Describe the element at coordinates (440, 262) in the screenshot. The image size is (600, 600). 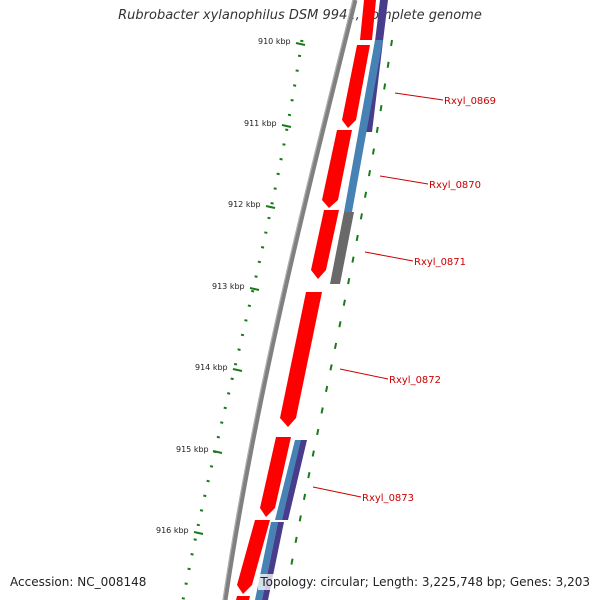
I see `gene-label-0871: Rxyl_0871` at that location.